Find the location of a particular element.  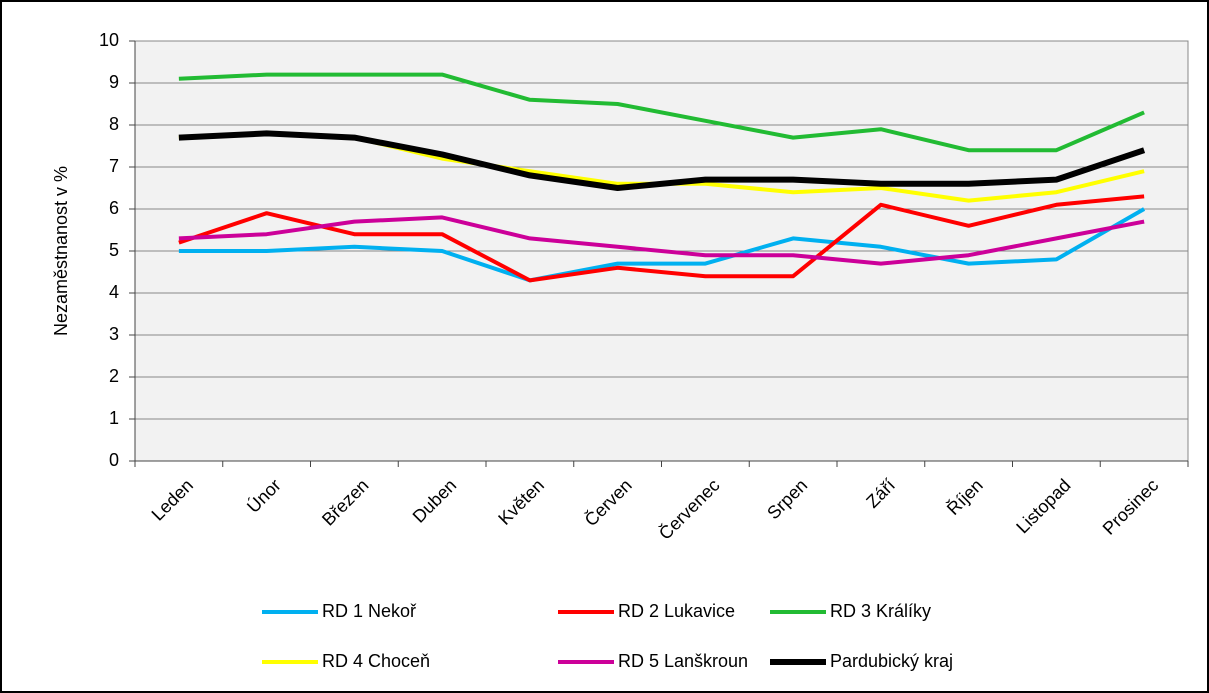

y-tick-label: 10 is located at coordinates (109, 40).